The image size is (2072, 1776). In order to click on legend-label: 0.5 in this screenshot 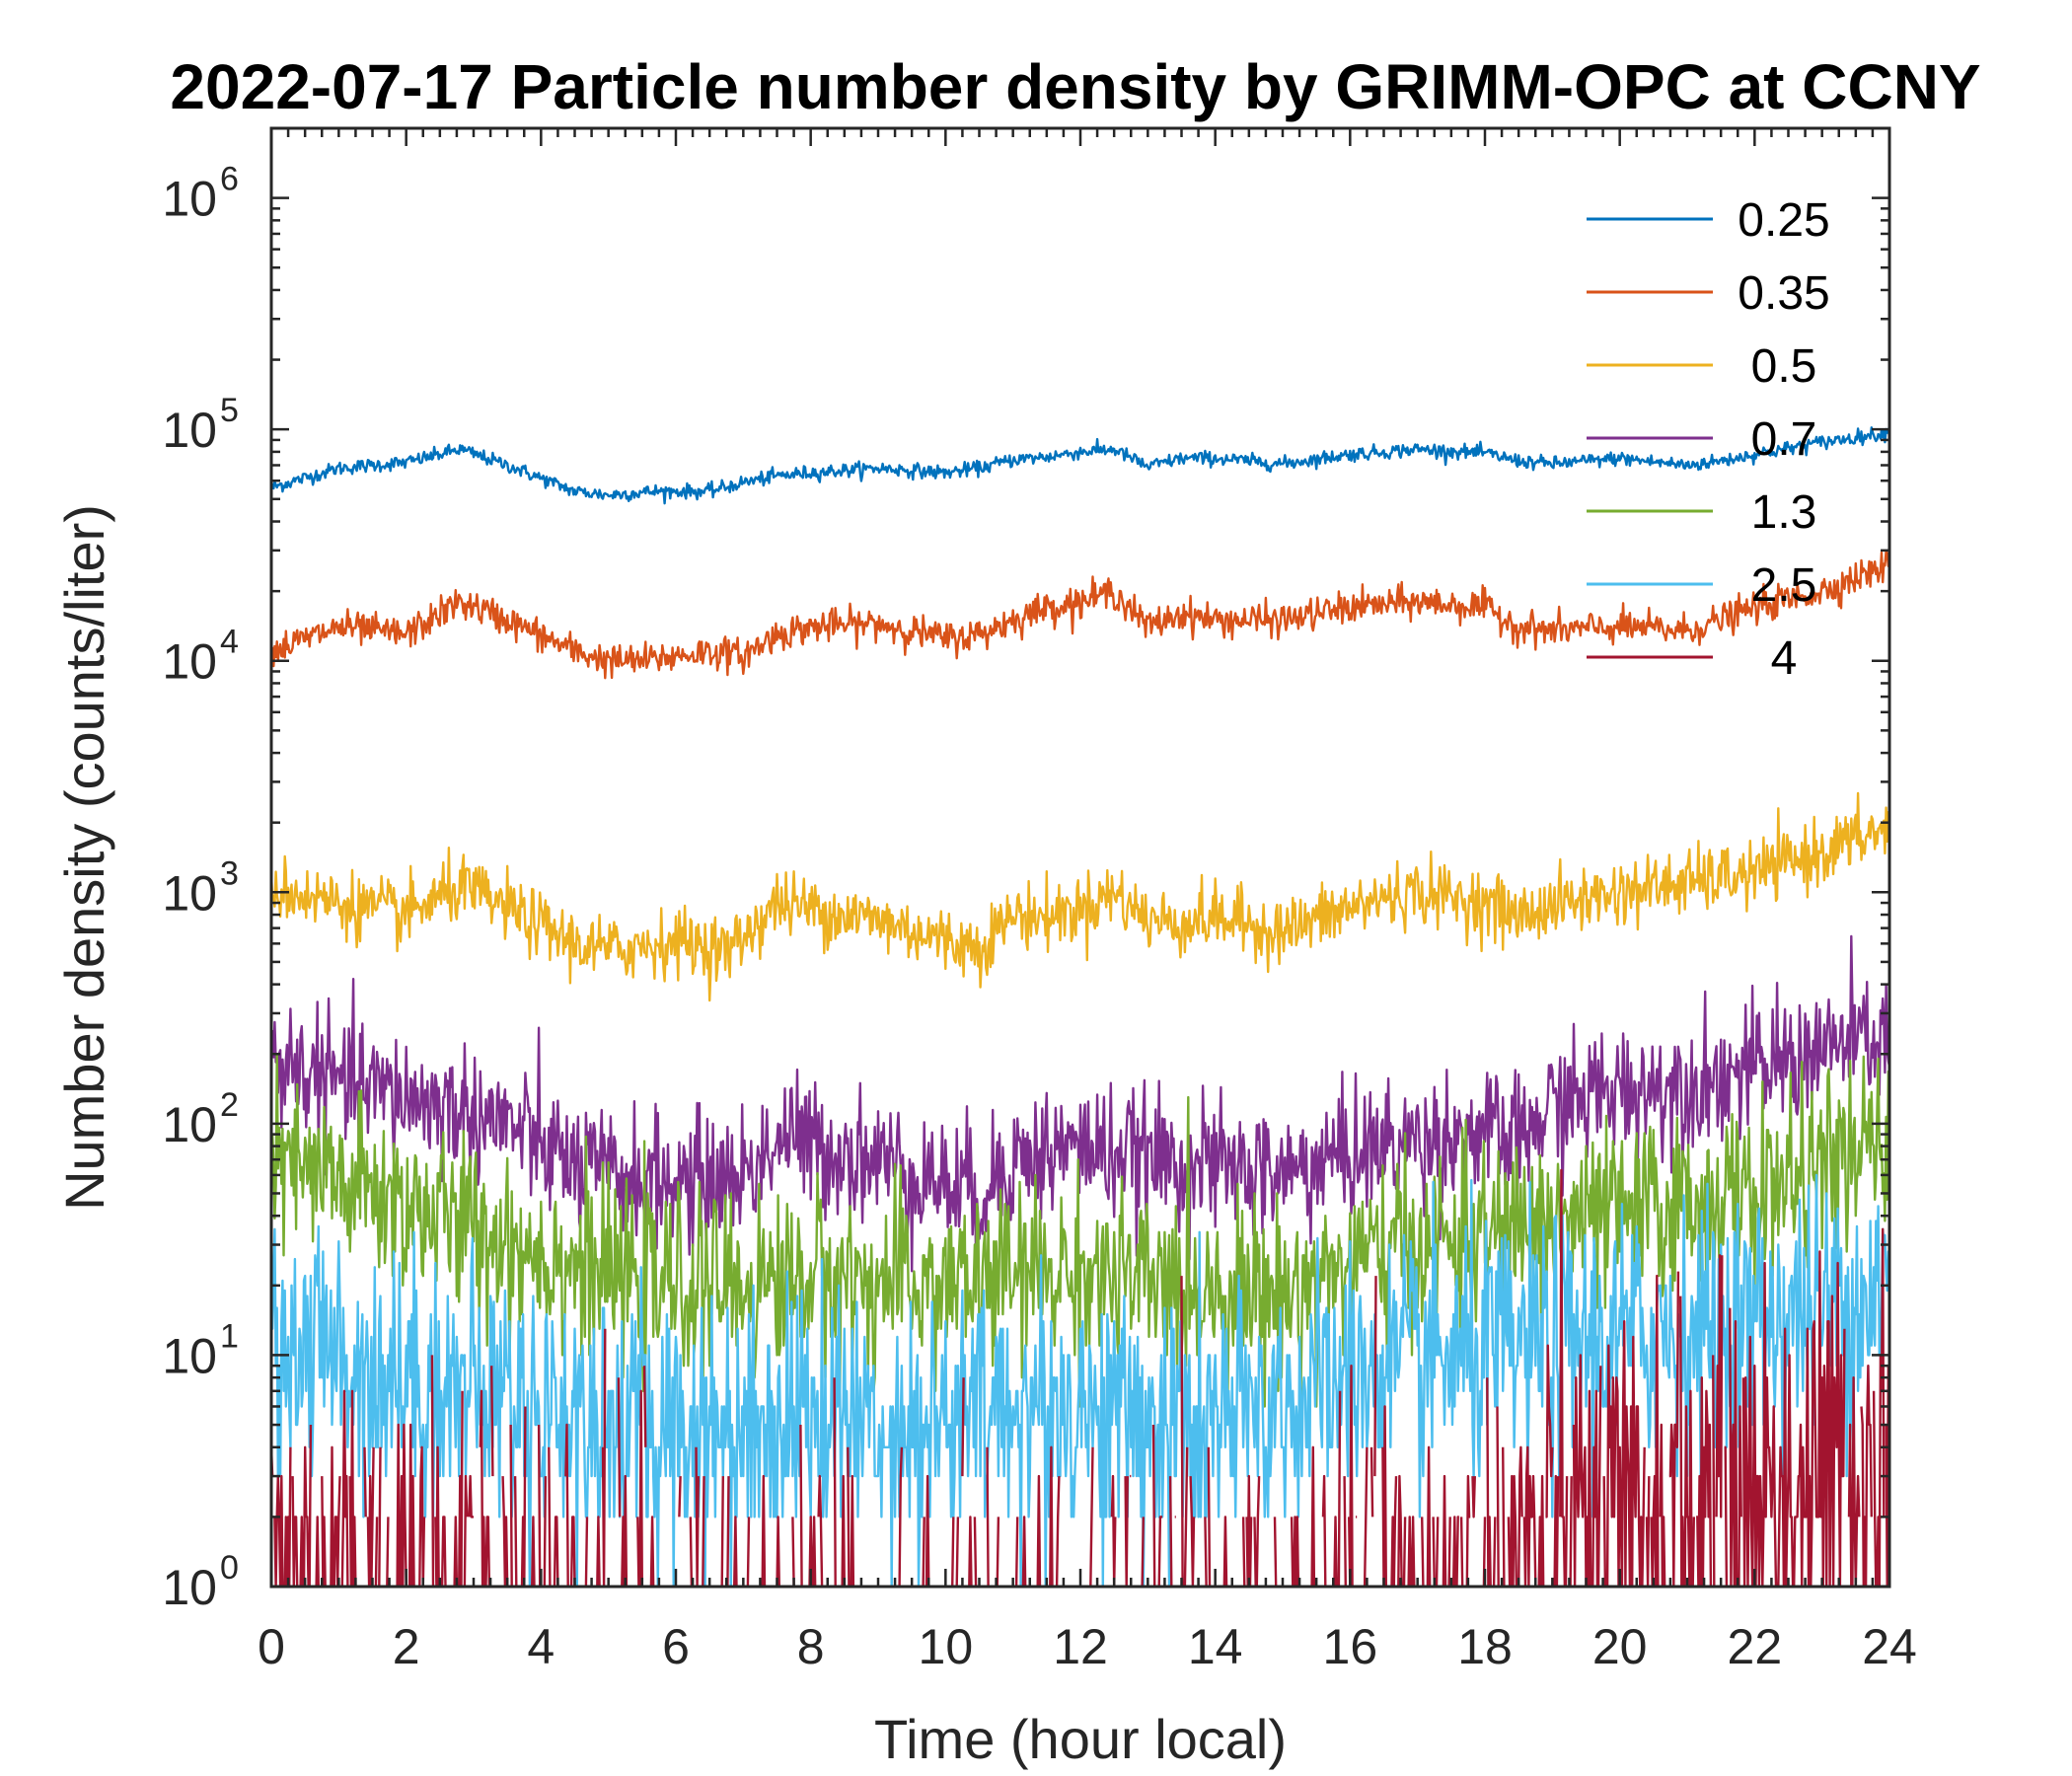, I will do `click(1784, 366)`.